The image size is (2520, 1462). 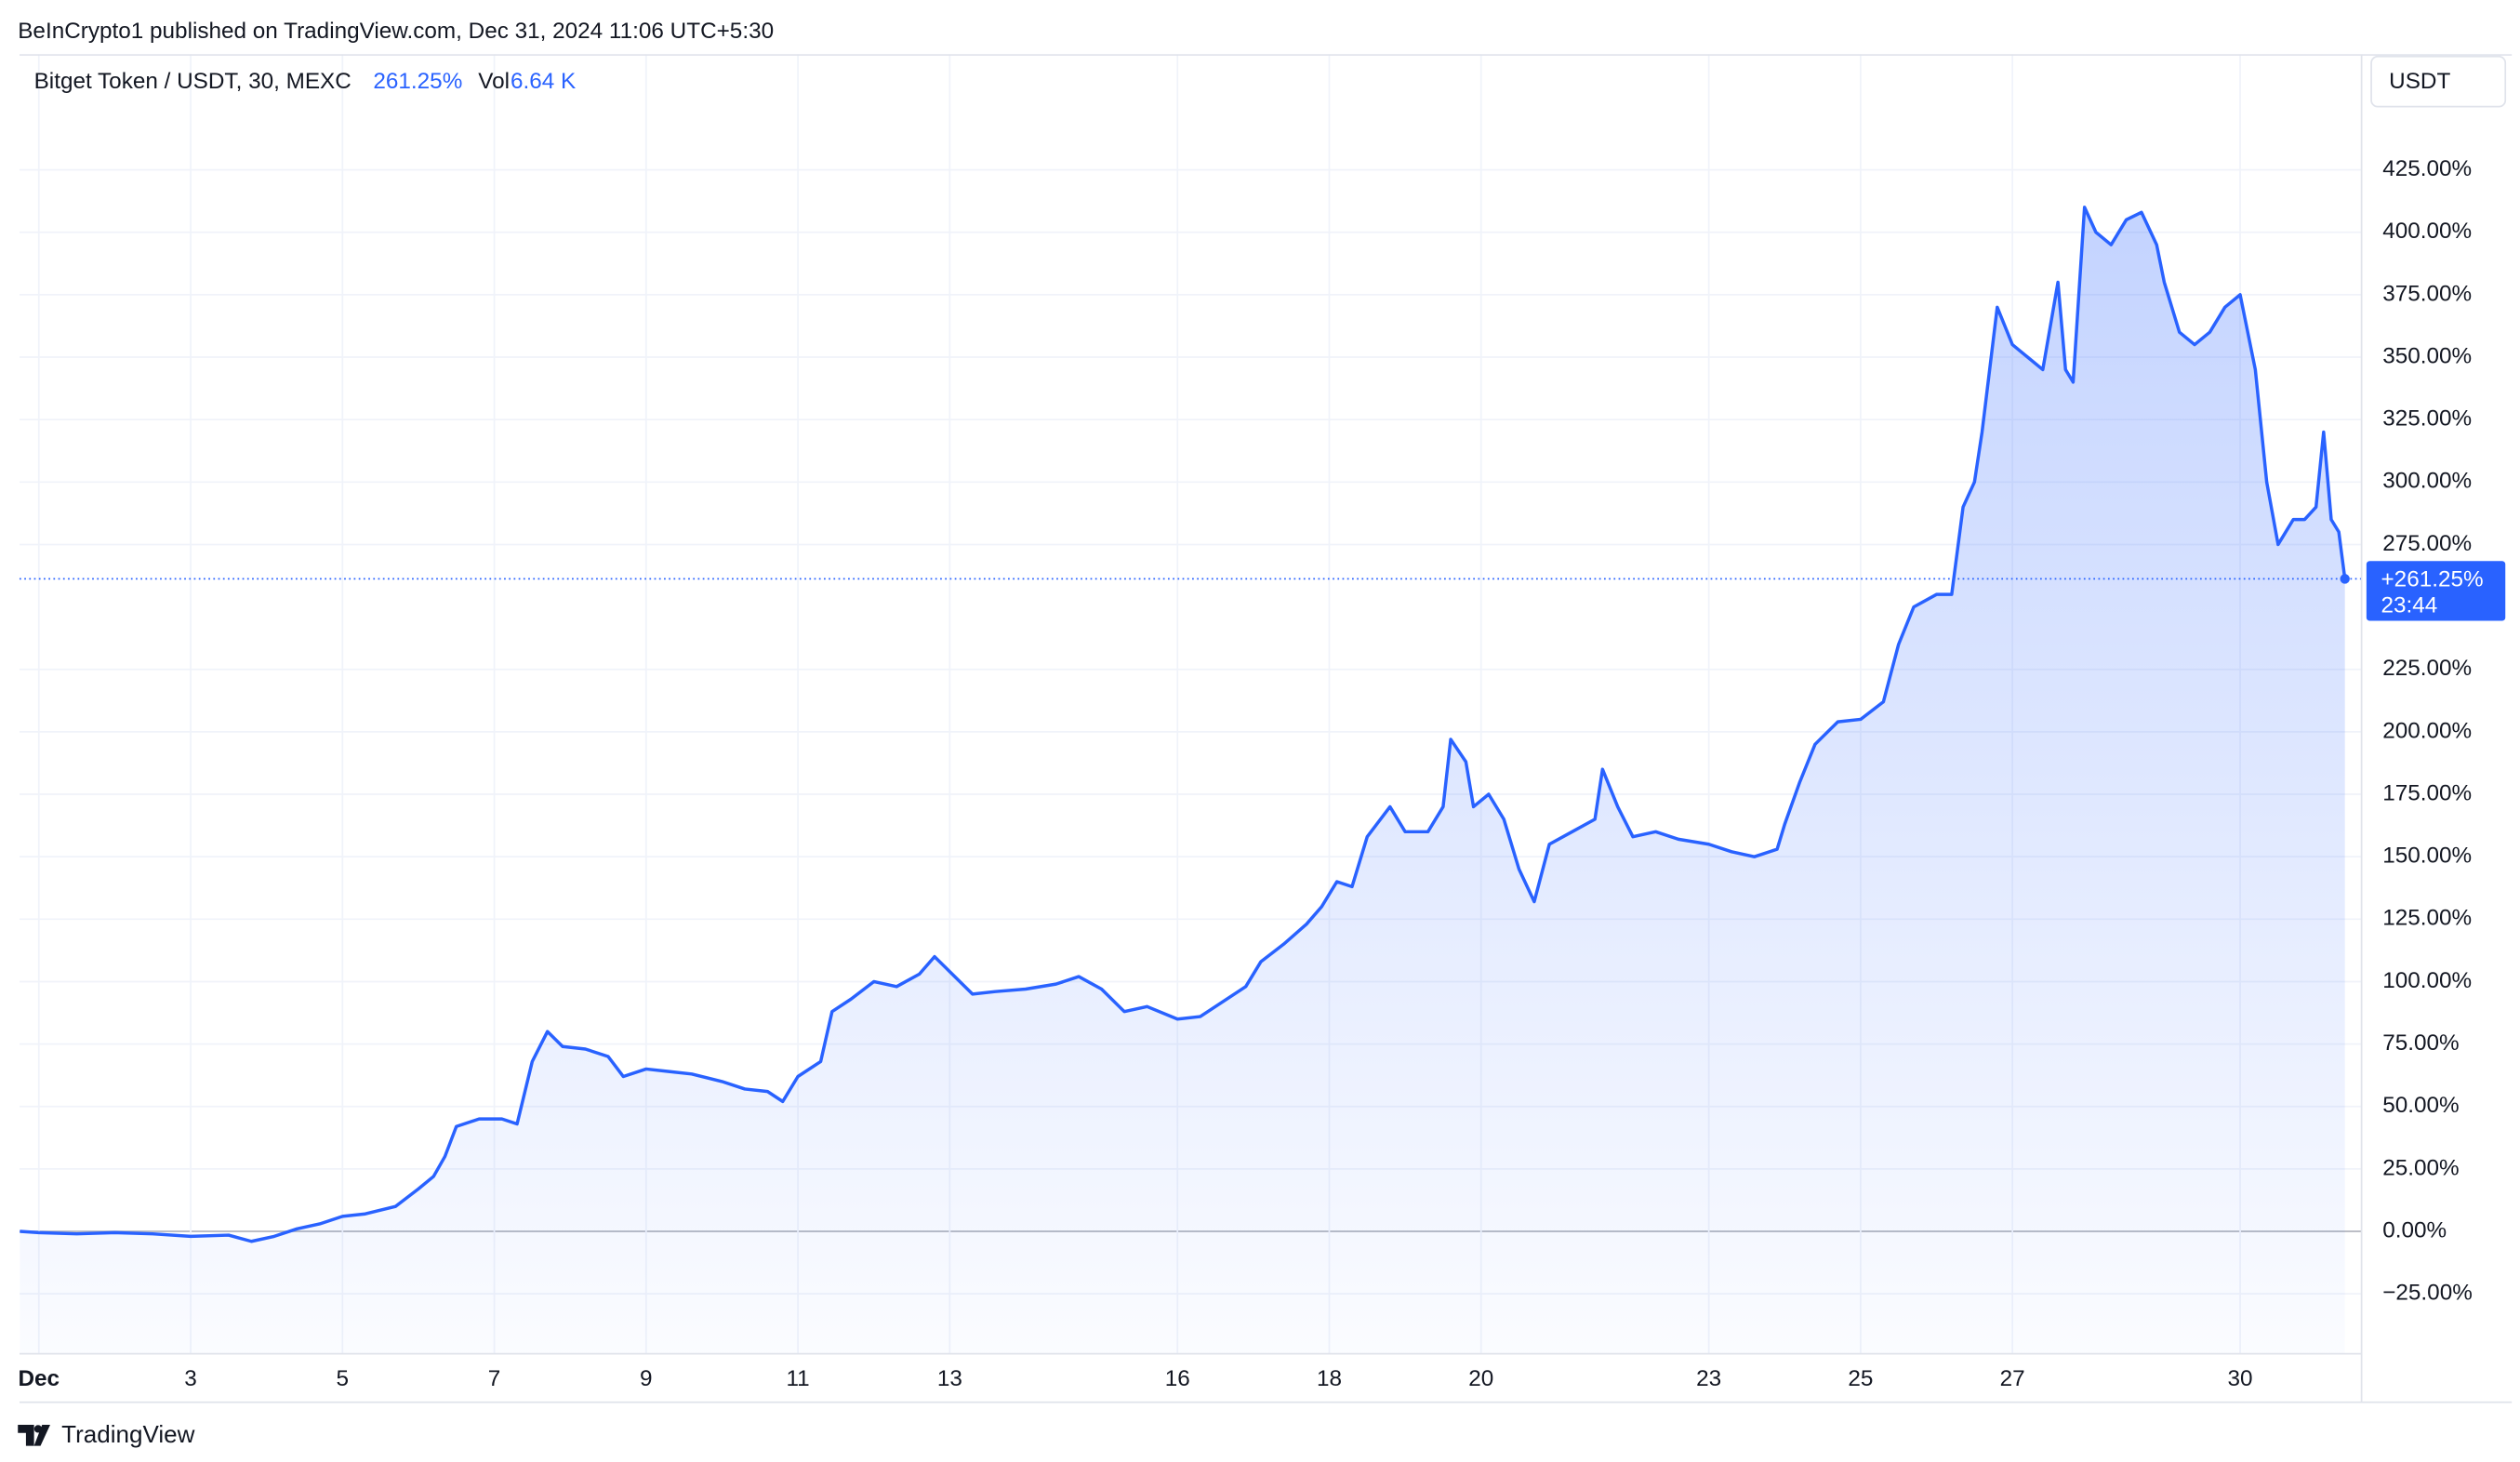 What do you see at coordinates (1860, 1379) in the screenshot?
I see `x-tick-label: 25` at bounding box center [1860, 1379].